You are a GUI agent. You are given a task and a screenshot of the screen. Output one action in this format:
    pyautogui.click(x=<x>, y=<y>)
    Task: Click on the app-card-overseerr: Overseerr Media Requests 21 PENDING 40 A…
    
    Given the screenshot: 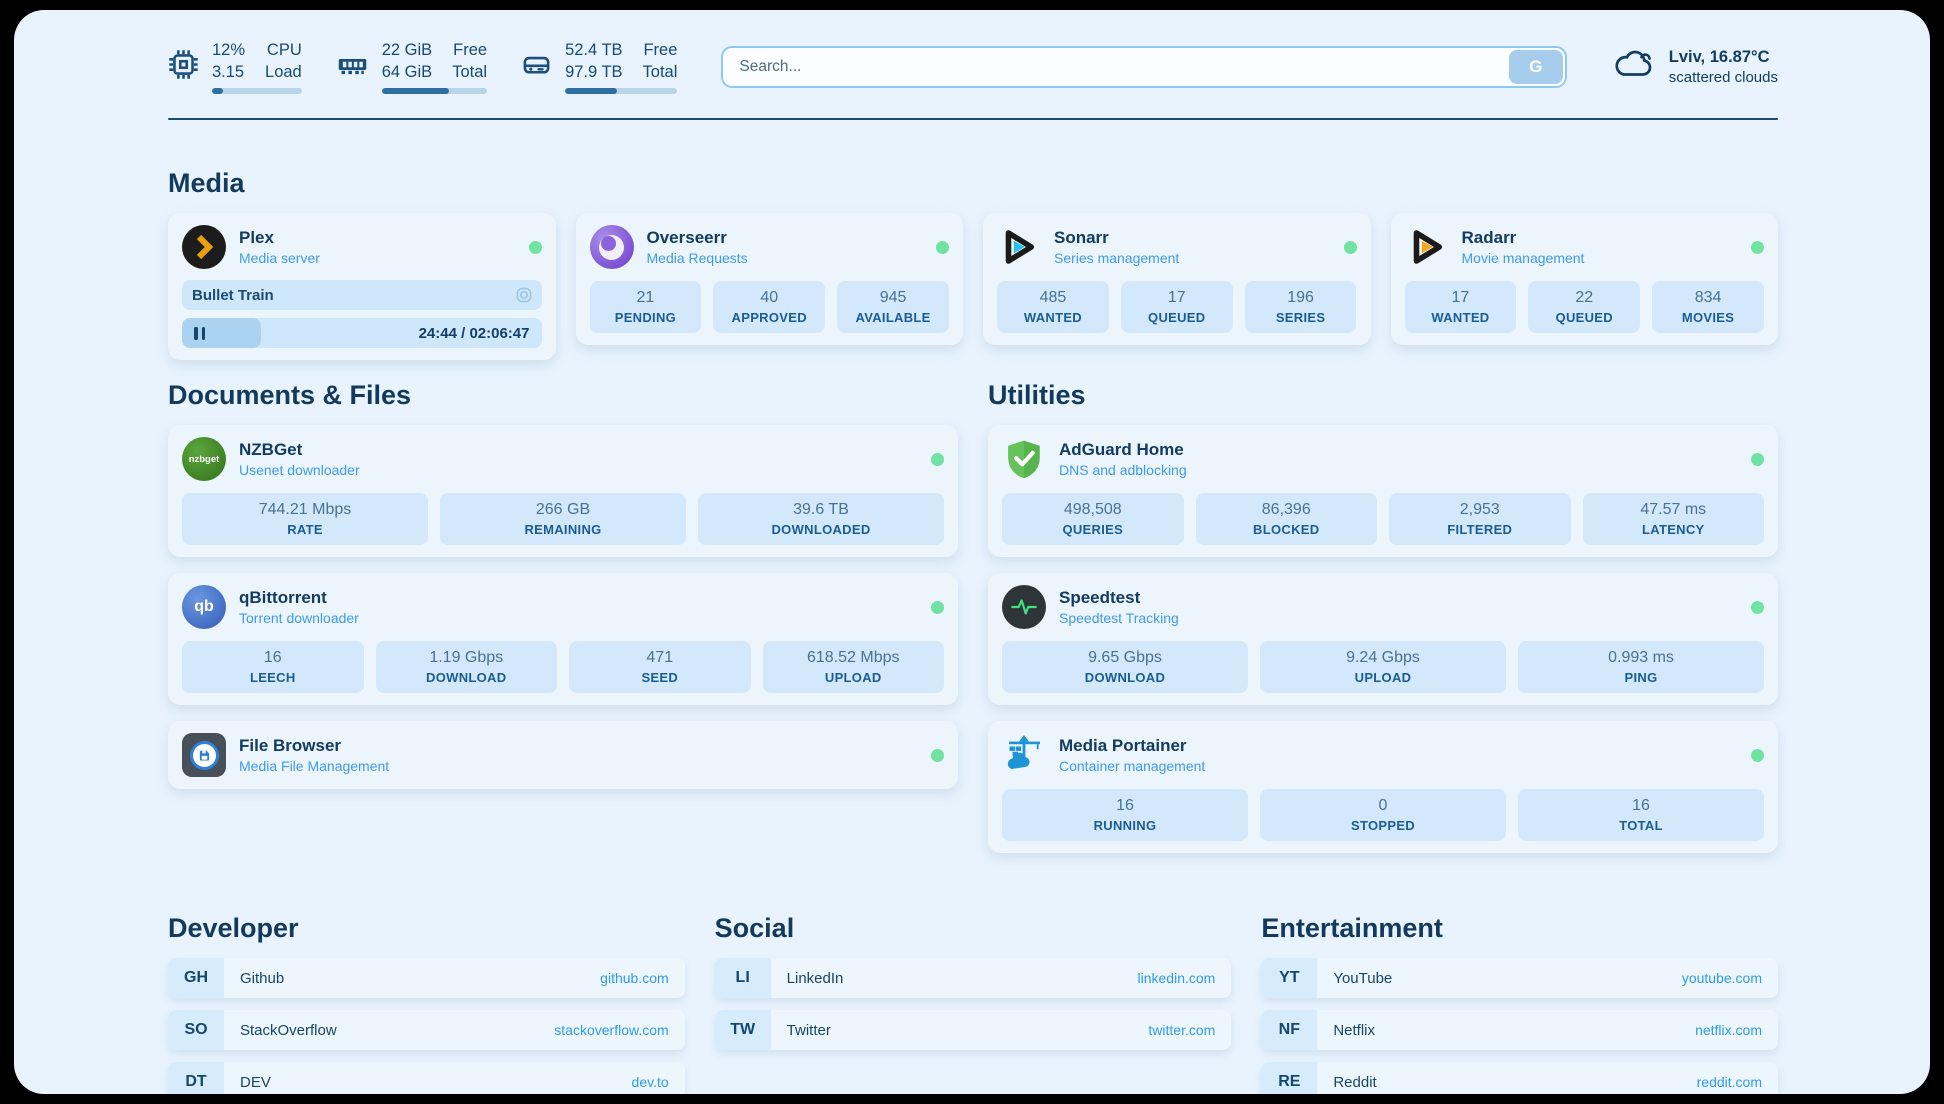 What is the action you would take?
    pyautogui.click(x=769, y=279)
    